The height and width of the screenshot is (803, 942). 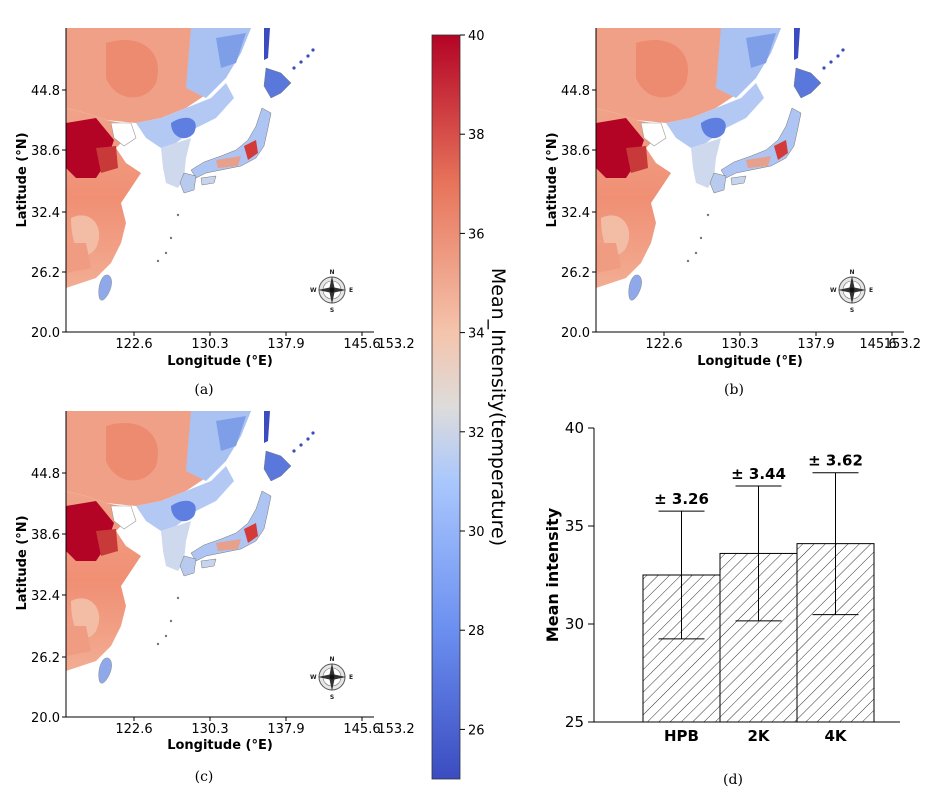 I want to click on colorbar-tick-label: 40, so click(x=476, y=36).